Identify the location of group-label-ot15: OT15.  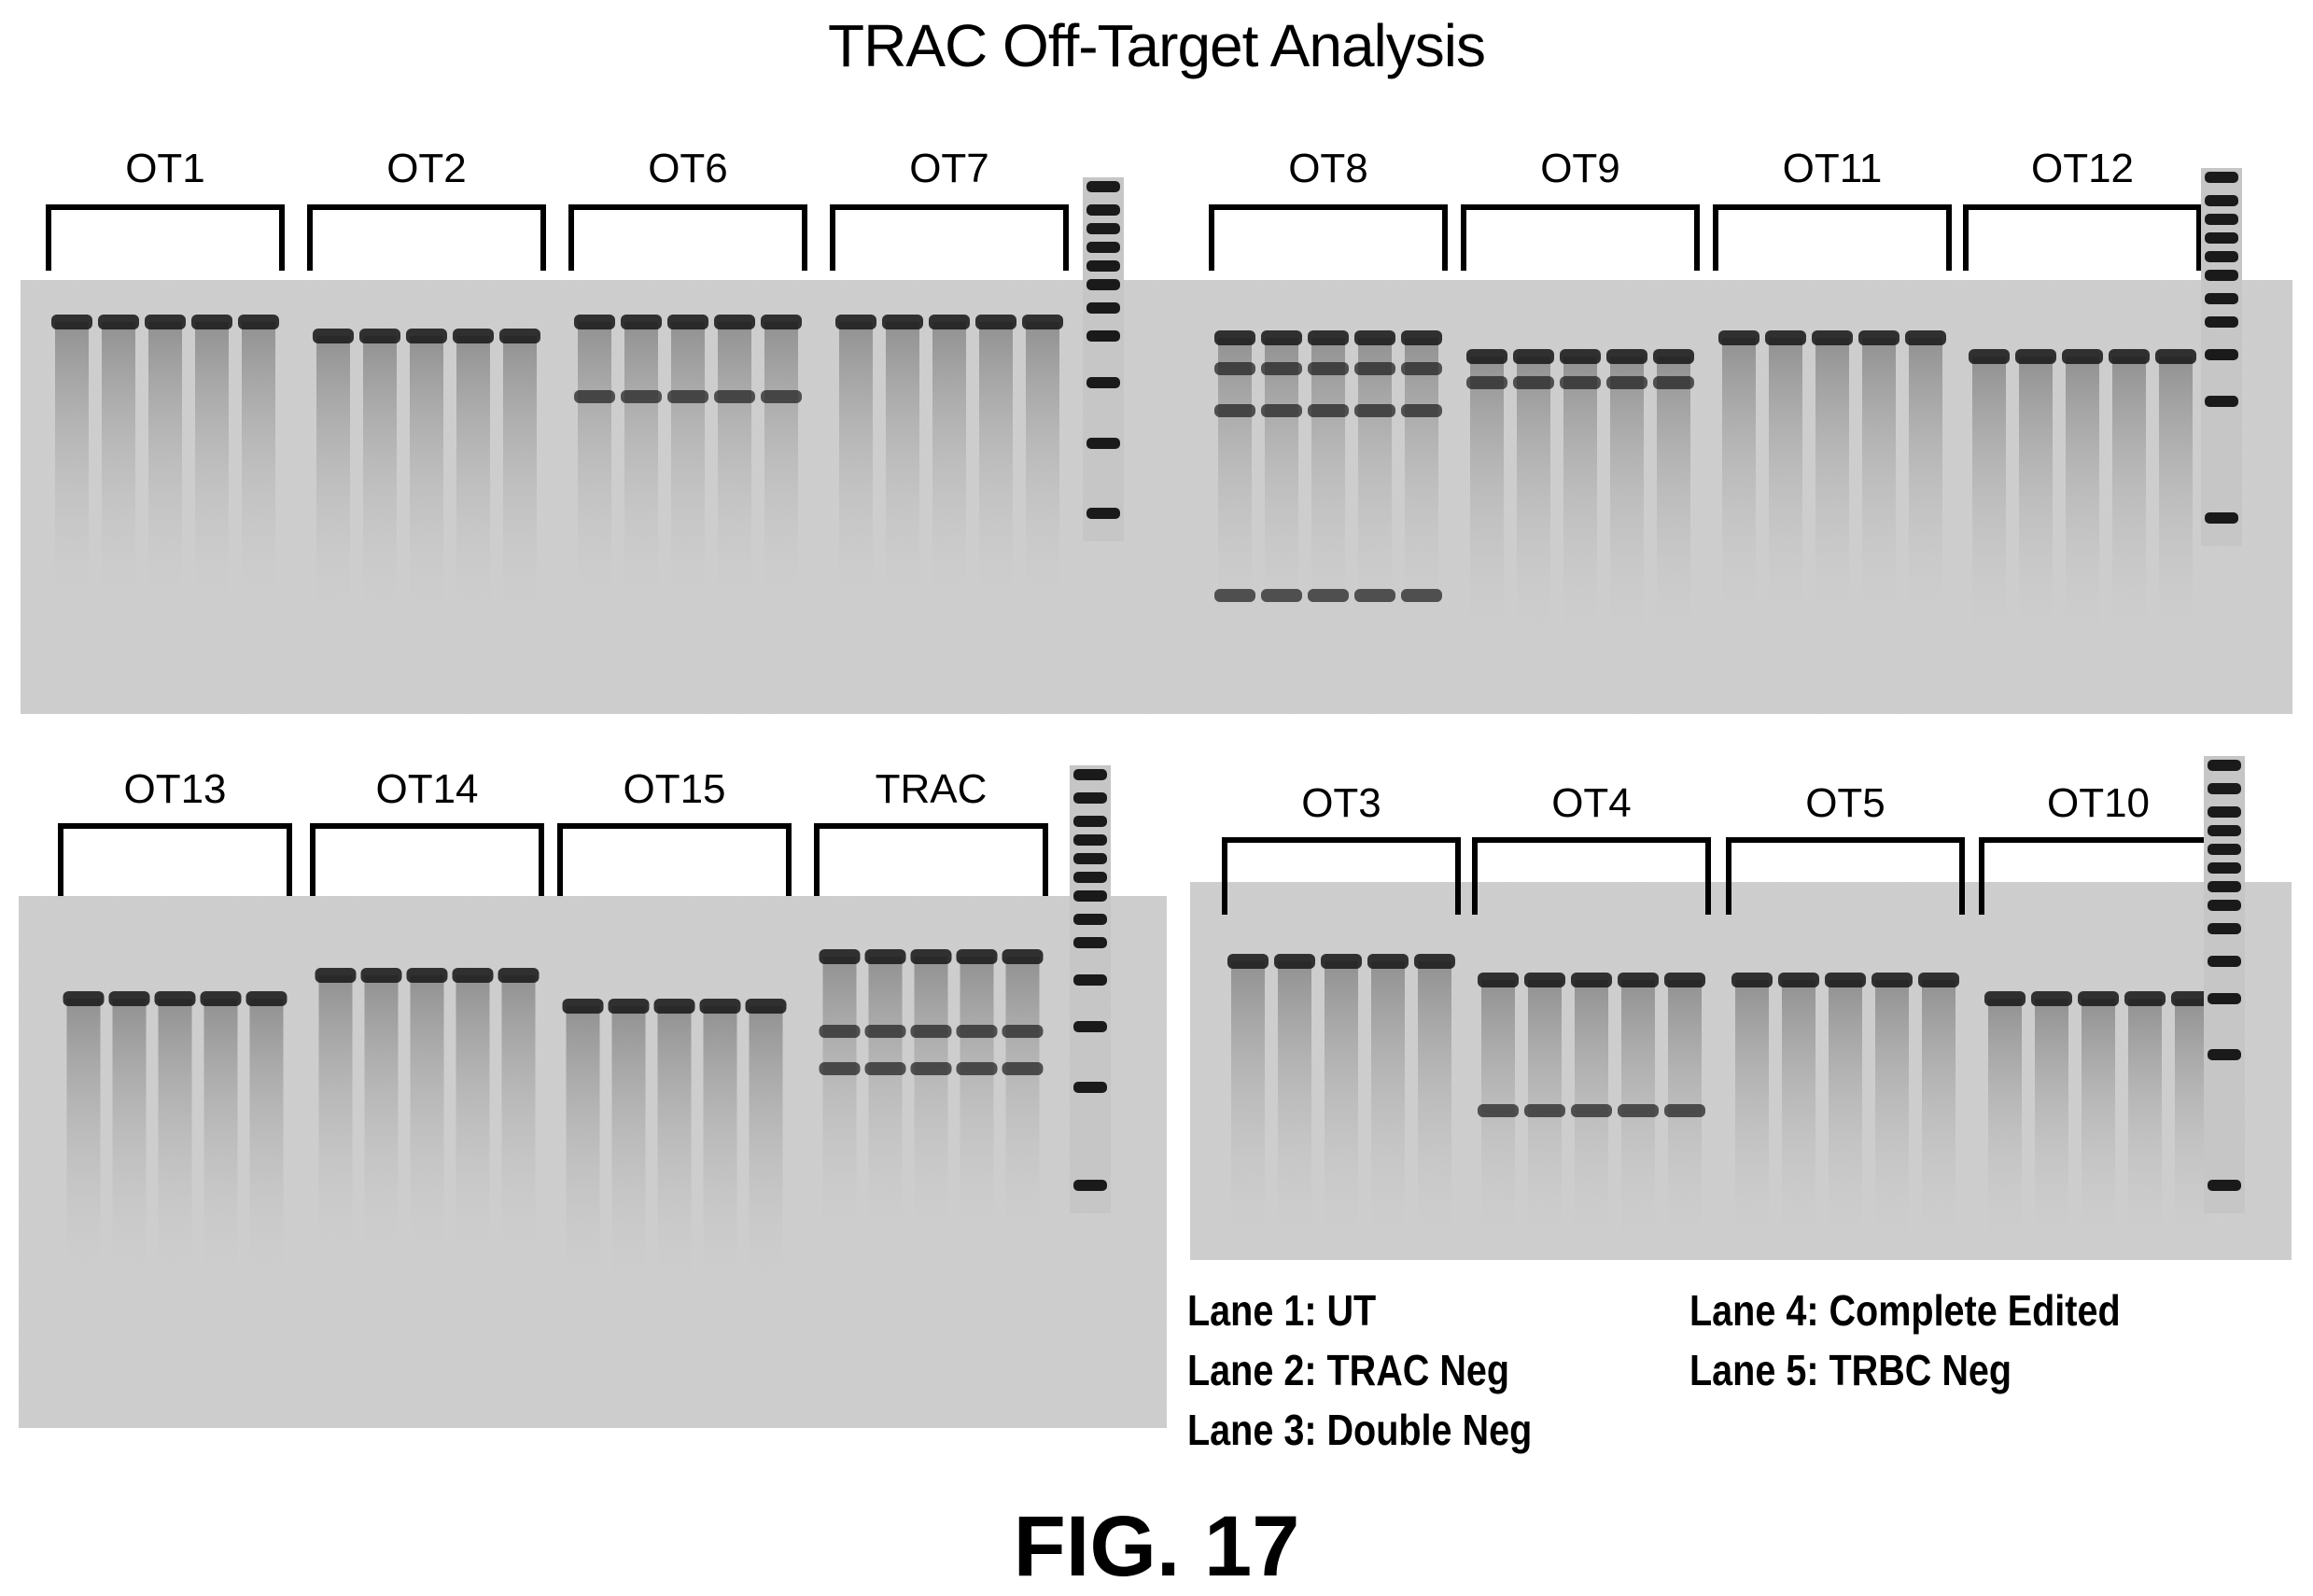
(674, 789).